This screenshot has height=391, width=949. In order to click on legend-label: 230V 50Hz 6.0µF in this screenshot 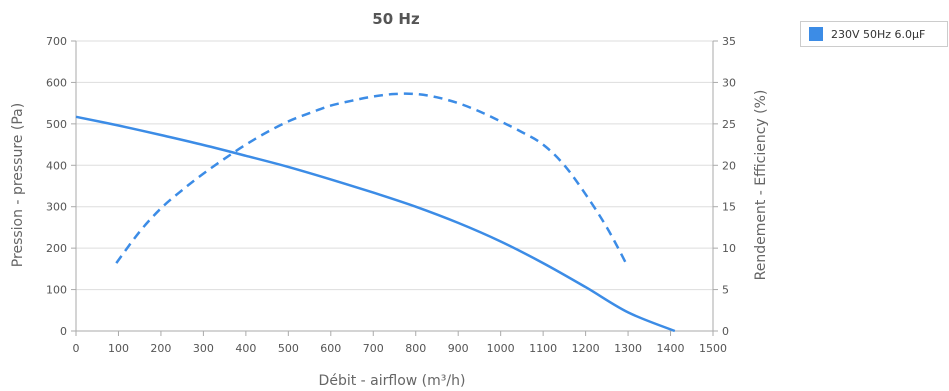, I will do `click(878, 34)`.